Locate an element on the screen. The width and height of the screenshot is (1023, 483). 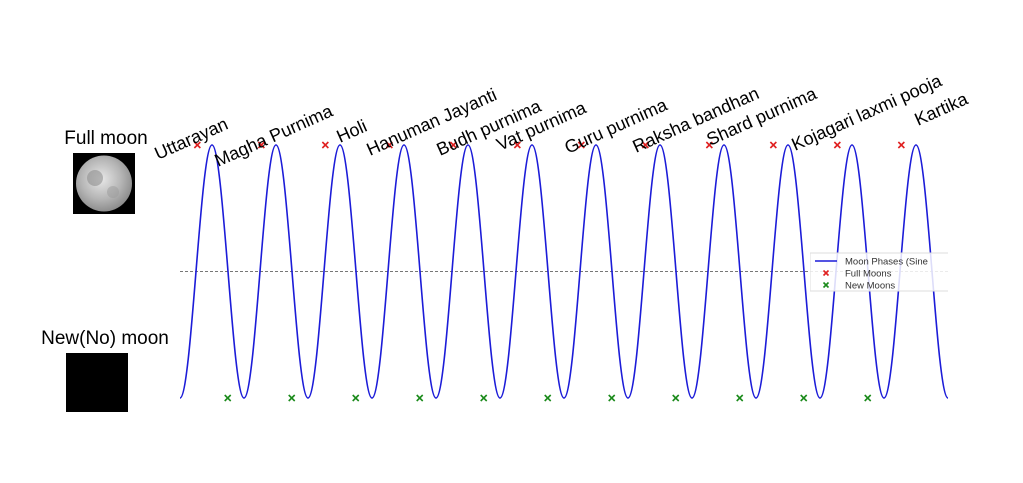
moon-disc is located at coordinates (104, 183).